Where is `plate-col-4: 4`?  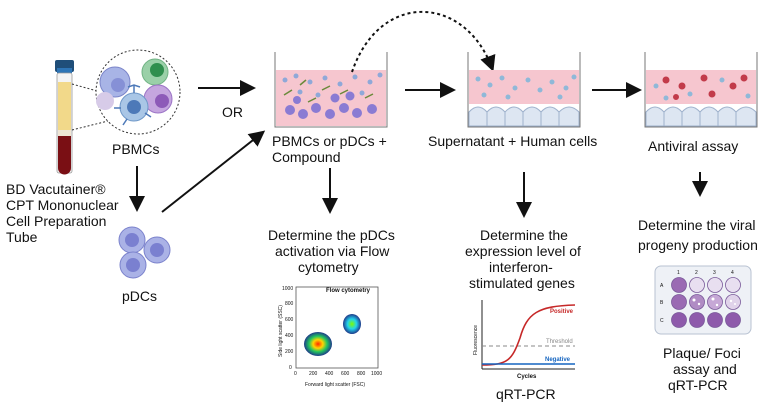 plate-col-4: 4 is located at coordinates (732, 273).